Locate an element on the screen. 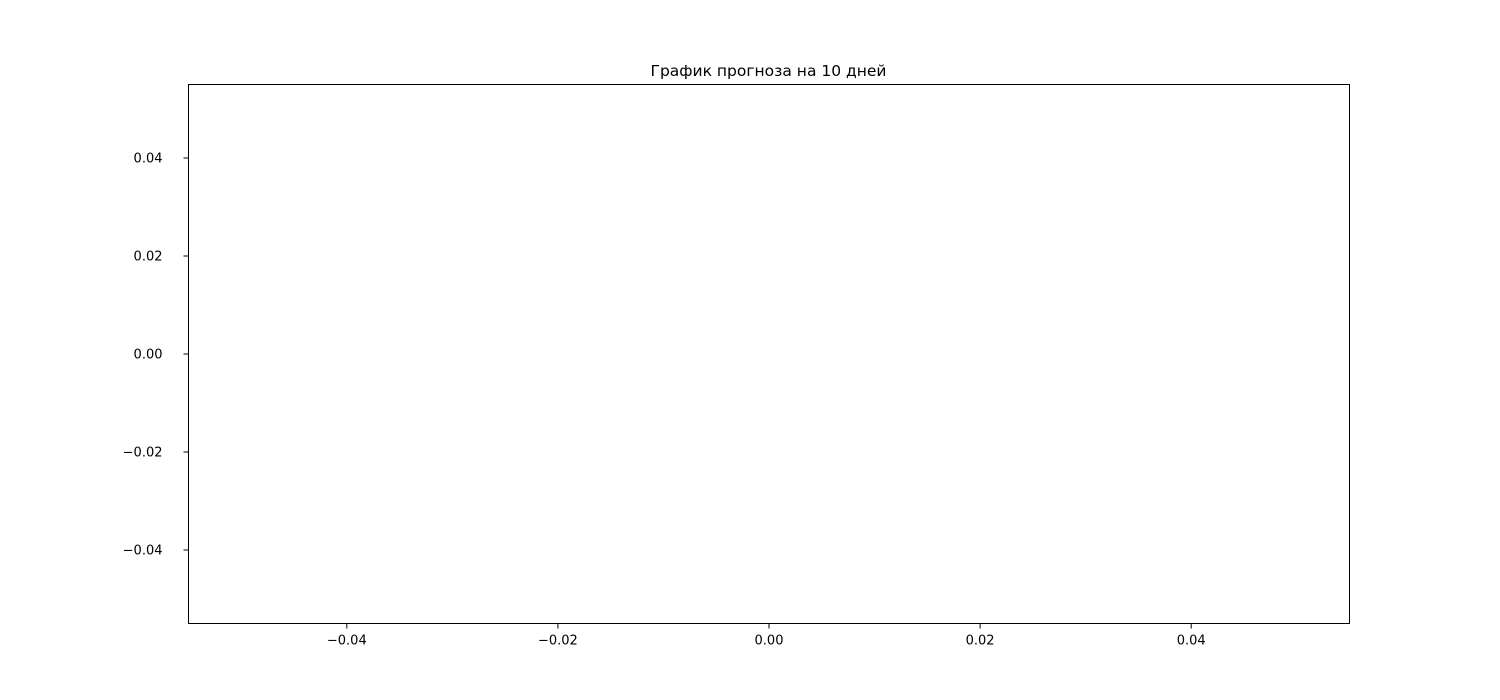 This screenshot has width=1500, height=700. x-axis-ticks: −0.04 −0.02 0.00 0.02 0.04 is located at coordinates (766, 636).